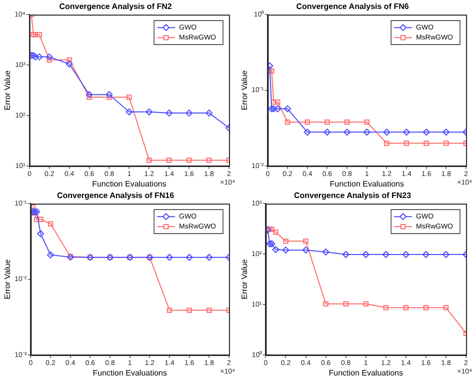  Describe the element at coordinates (115, 195) in the screenshot. I see `chart-title: Convergence Analysis of FN16` at that location.